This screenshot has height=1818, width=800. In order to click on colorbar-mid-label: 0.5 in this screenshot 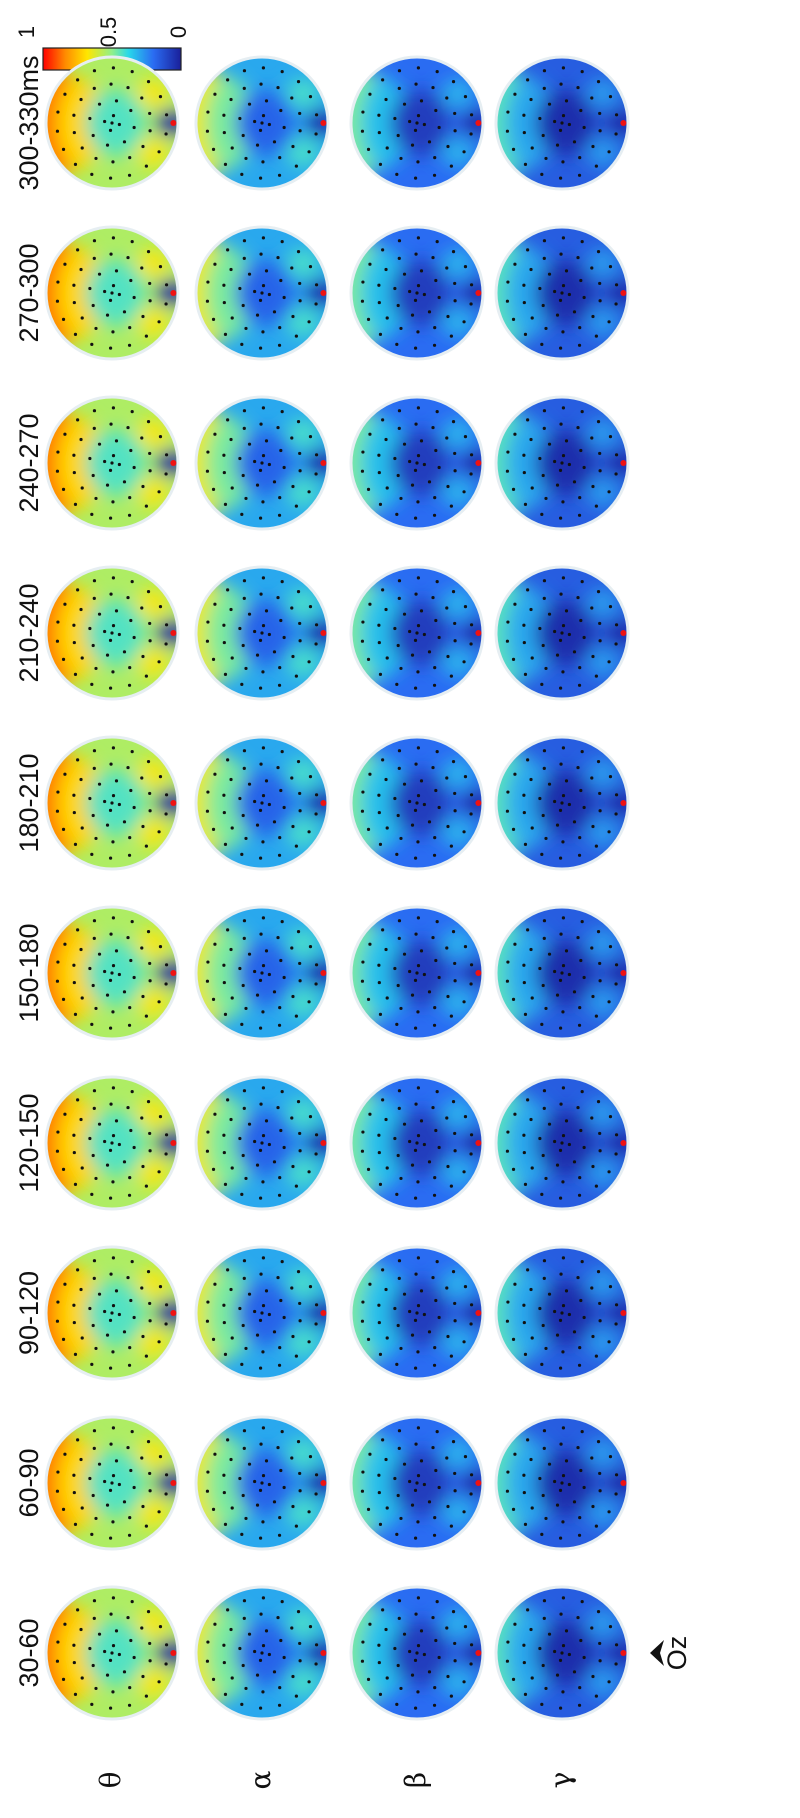, I will do `click(108, 32)`.